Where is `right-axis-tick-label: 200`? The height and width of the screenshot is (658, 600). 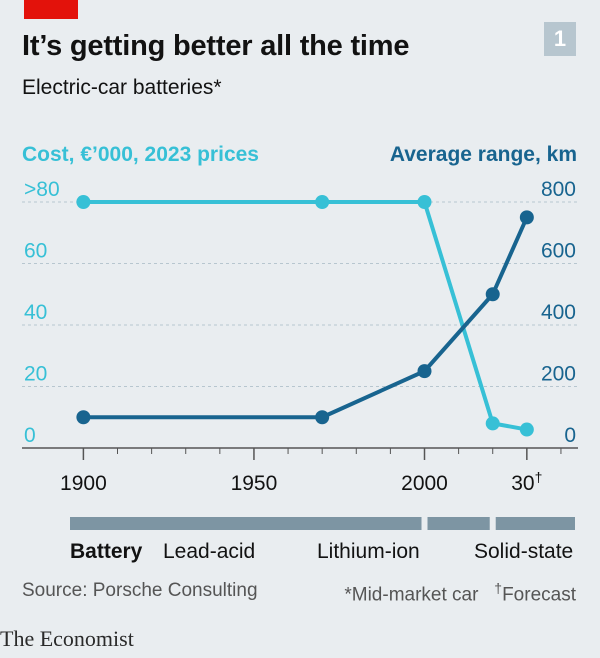
right-axis-tick-label: 200 is located at coordinates (558, 374).